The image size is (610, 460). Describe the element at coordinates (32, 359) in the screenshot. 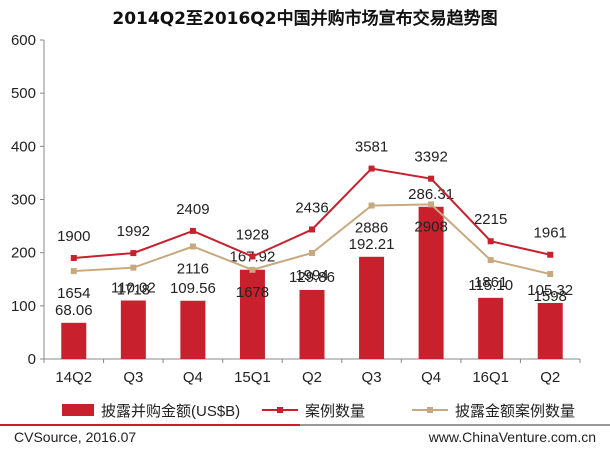

I see `y-tick-label: 0` at that location.